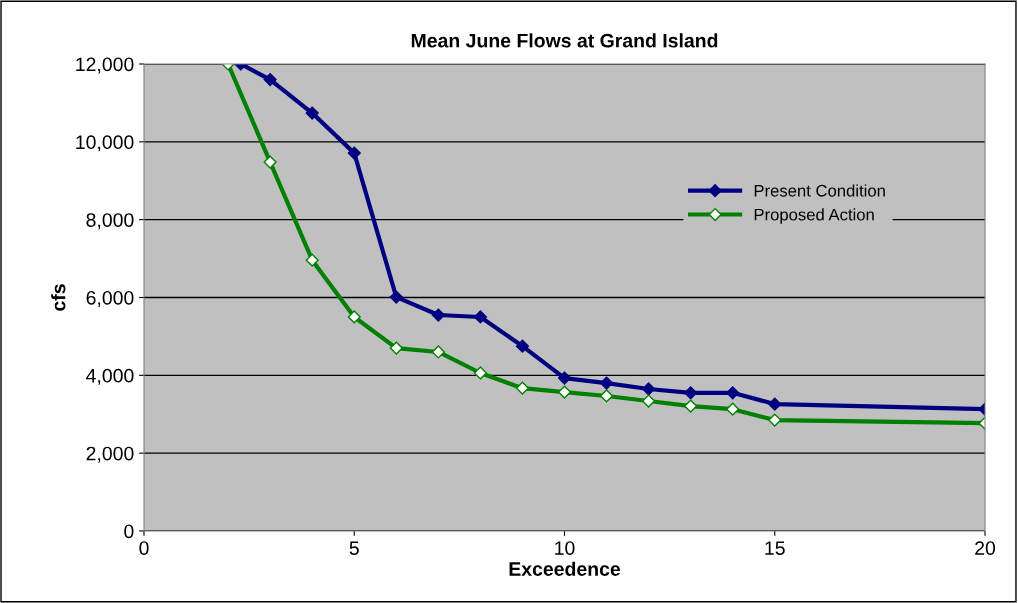 This screenshot has height=603, width=1018. Describe the element at coordinates (814, 216) in the screenshot. I see `legend-label: Proposed Action` at that location.